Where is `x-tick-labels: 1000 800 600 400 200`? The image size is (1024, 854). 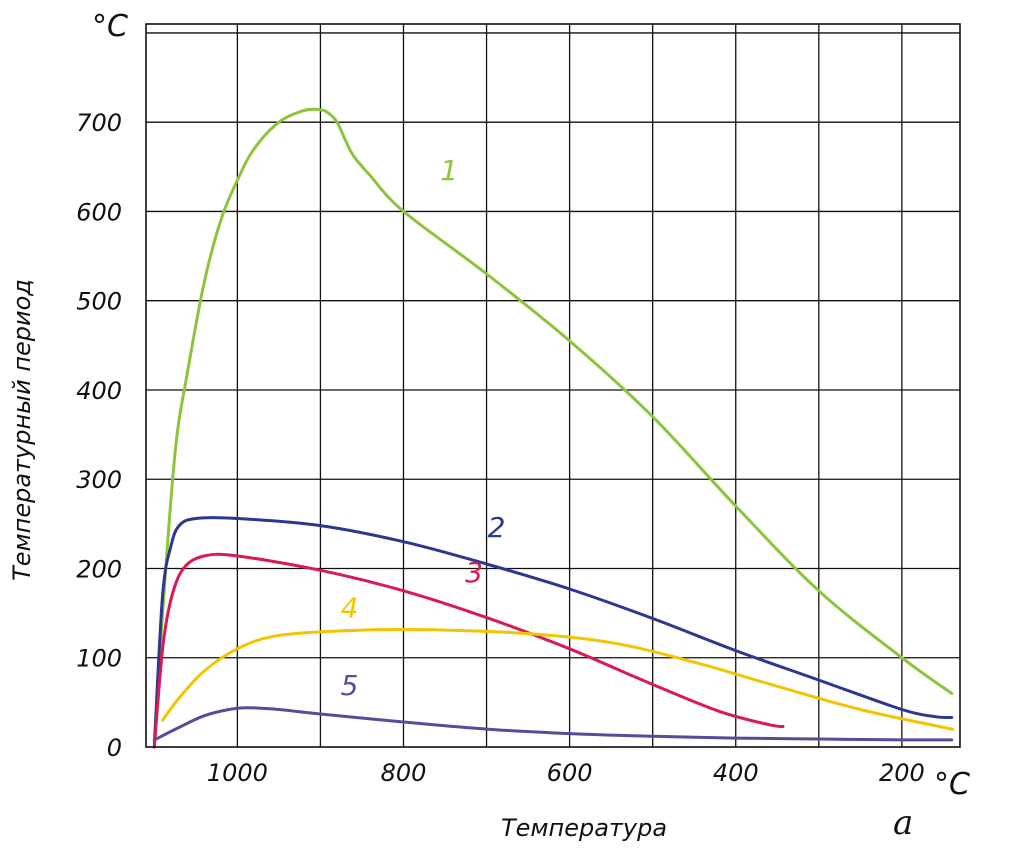 x-tick-labels: 1000 800 600 400 200 is located at coordinates (566, 773).